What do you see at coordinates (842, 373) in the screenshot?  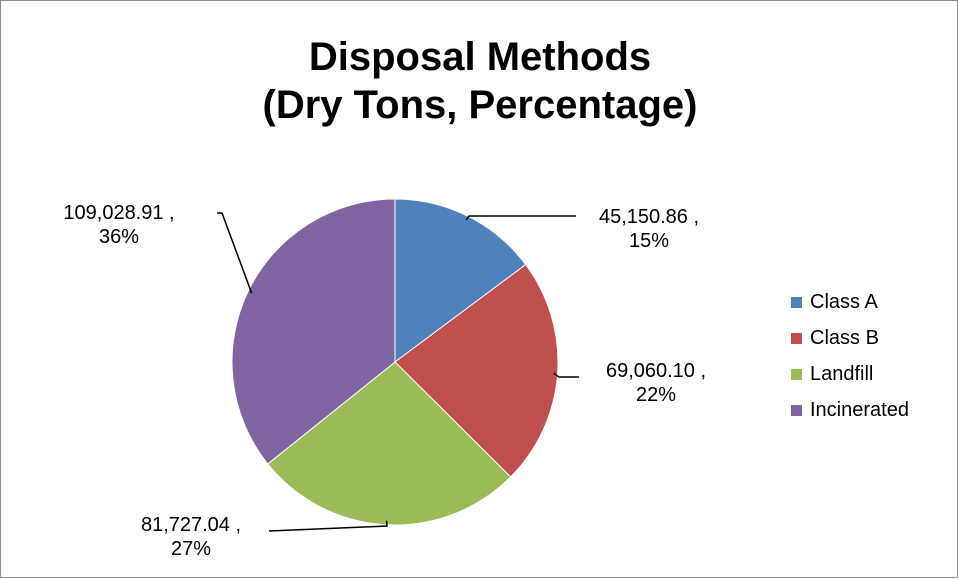 I see `legend-label-landfill: Landfill` at bounding box center [842, 373].